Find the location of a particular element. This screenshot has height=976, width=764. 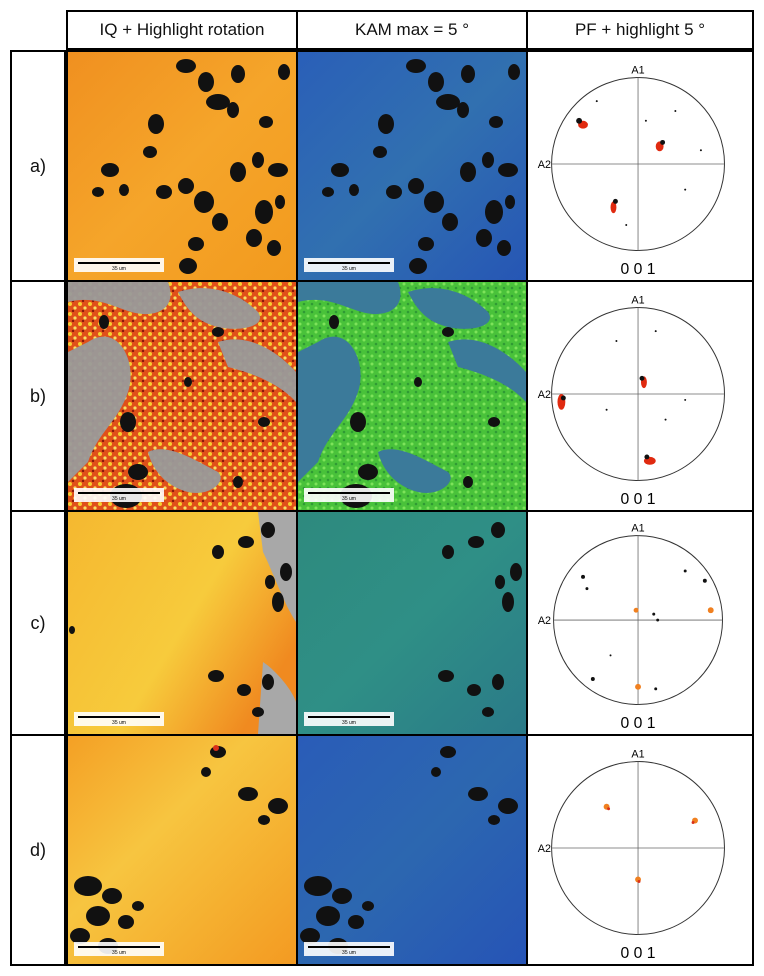

column-header-pf: PF + highlight 5 ° is located at coordinates (640, 30).